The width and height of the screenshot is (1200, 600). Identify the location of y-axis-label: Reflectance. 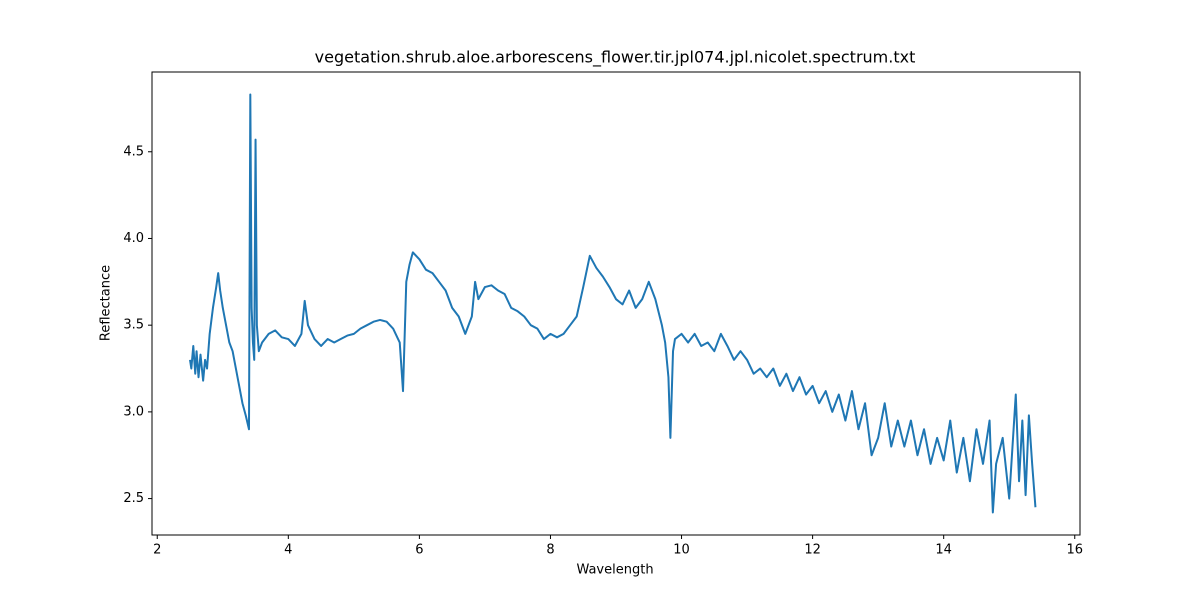
(106, 303).